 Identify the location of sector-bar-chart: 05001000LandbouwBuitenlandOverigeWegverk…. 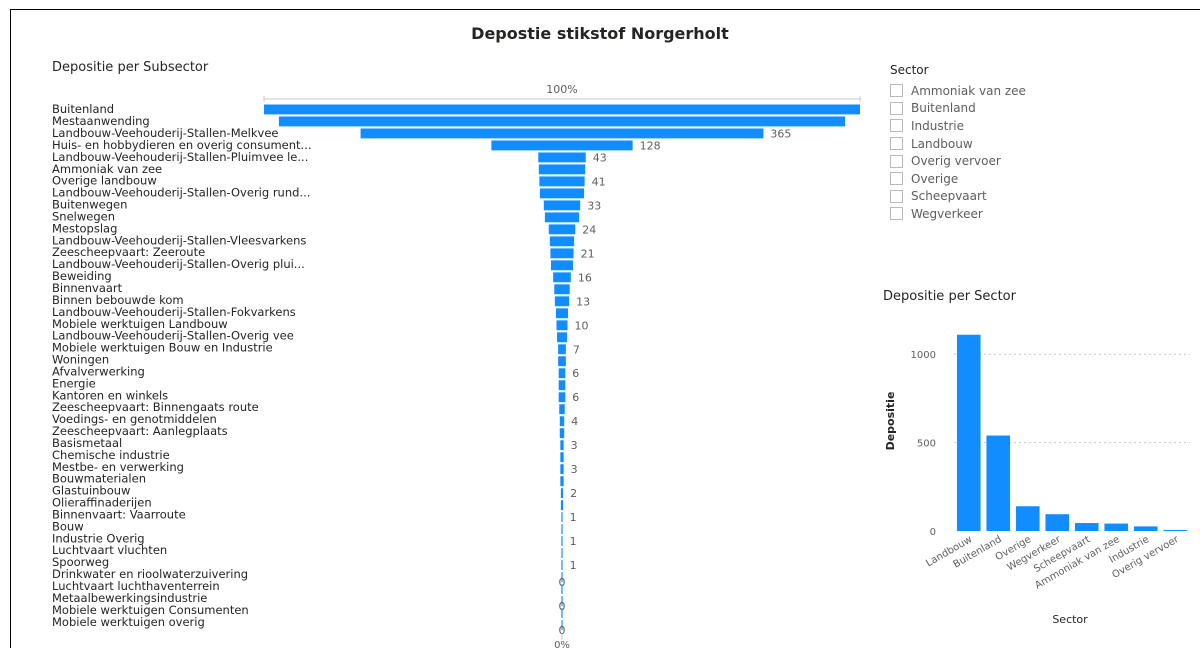
(1035, 475).